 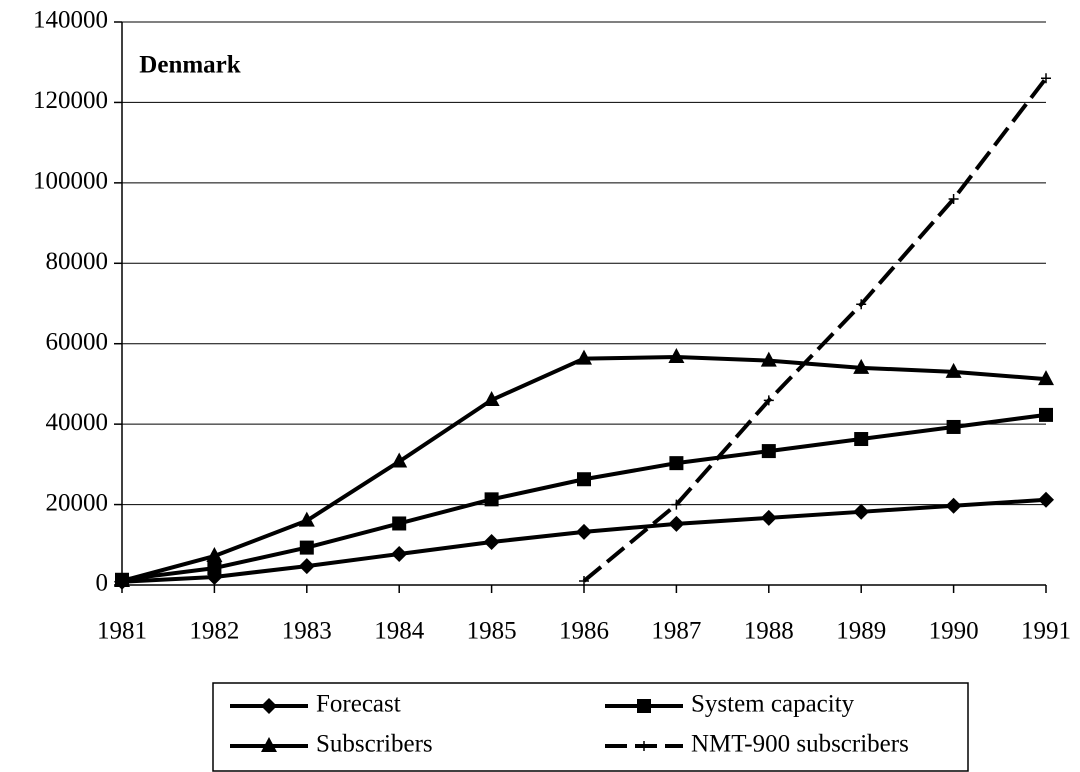 I want to click on legend-label: Forecast, so click(x=358, y=704).